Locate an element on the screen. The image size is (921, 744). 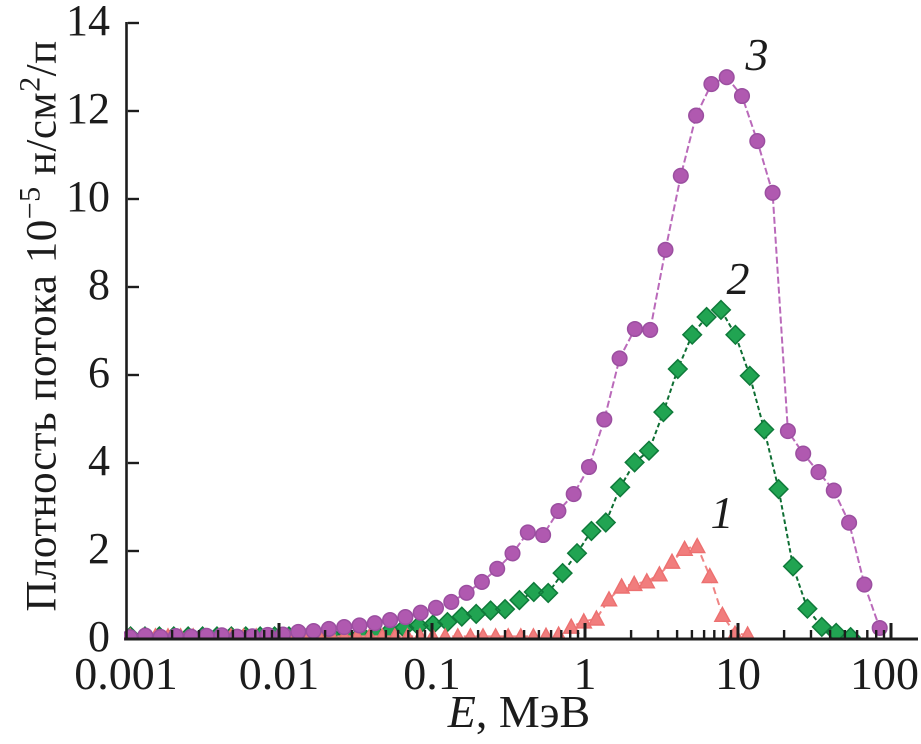
svg-text: 100 is located at coordinates (884, 673).